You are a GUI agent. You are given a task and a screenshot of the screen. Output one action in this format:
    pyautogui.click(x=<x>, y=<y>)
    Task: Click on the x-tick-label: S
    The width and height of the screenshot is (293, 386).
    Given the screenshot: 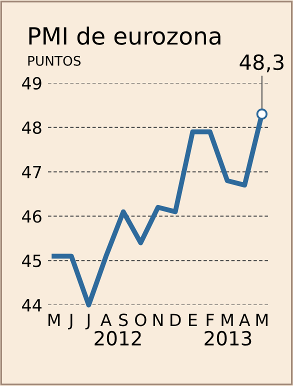 What is the action you would take?
    pyautogui.click(x=123, y=320)
    